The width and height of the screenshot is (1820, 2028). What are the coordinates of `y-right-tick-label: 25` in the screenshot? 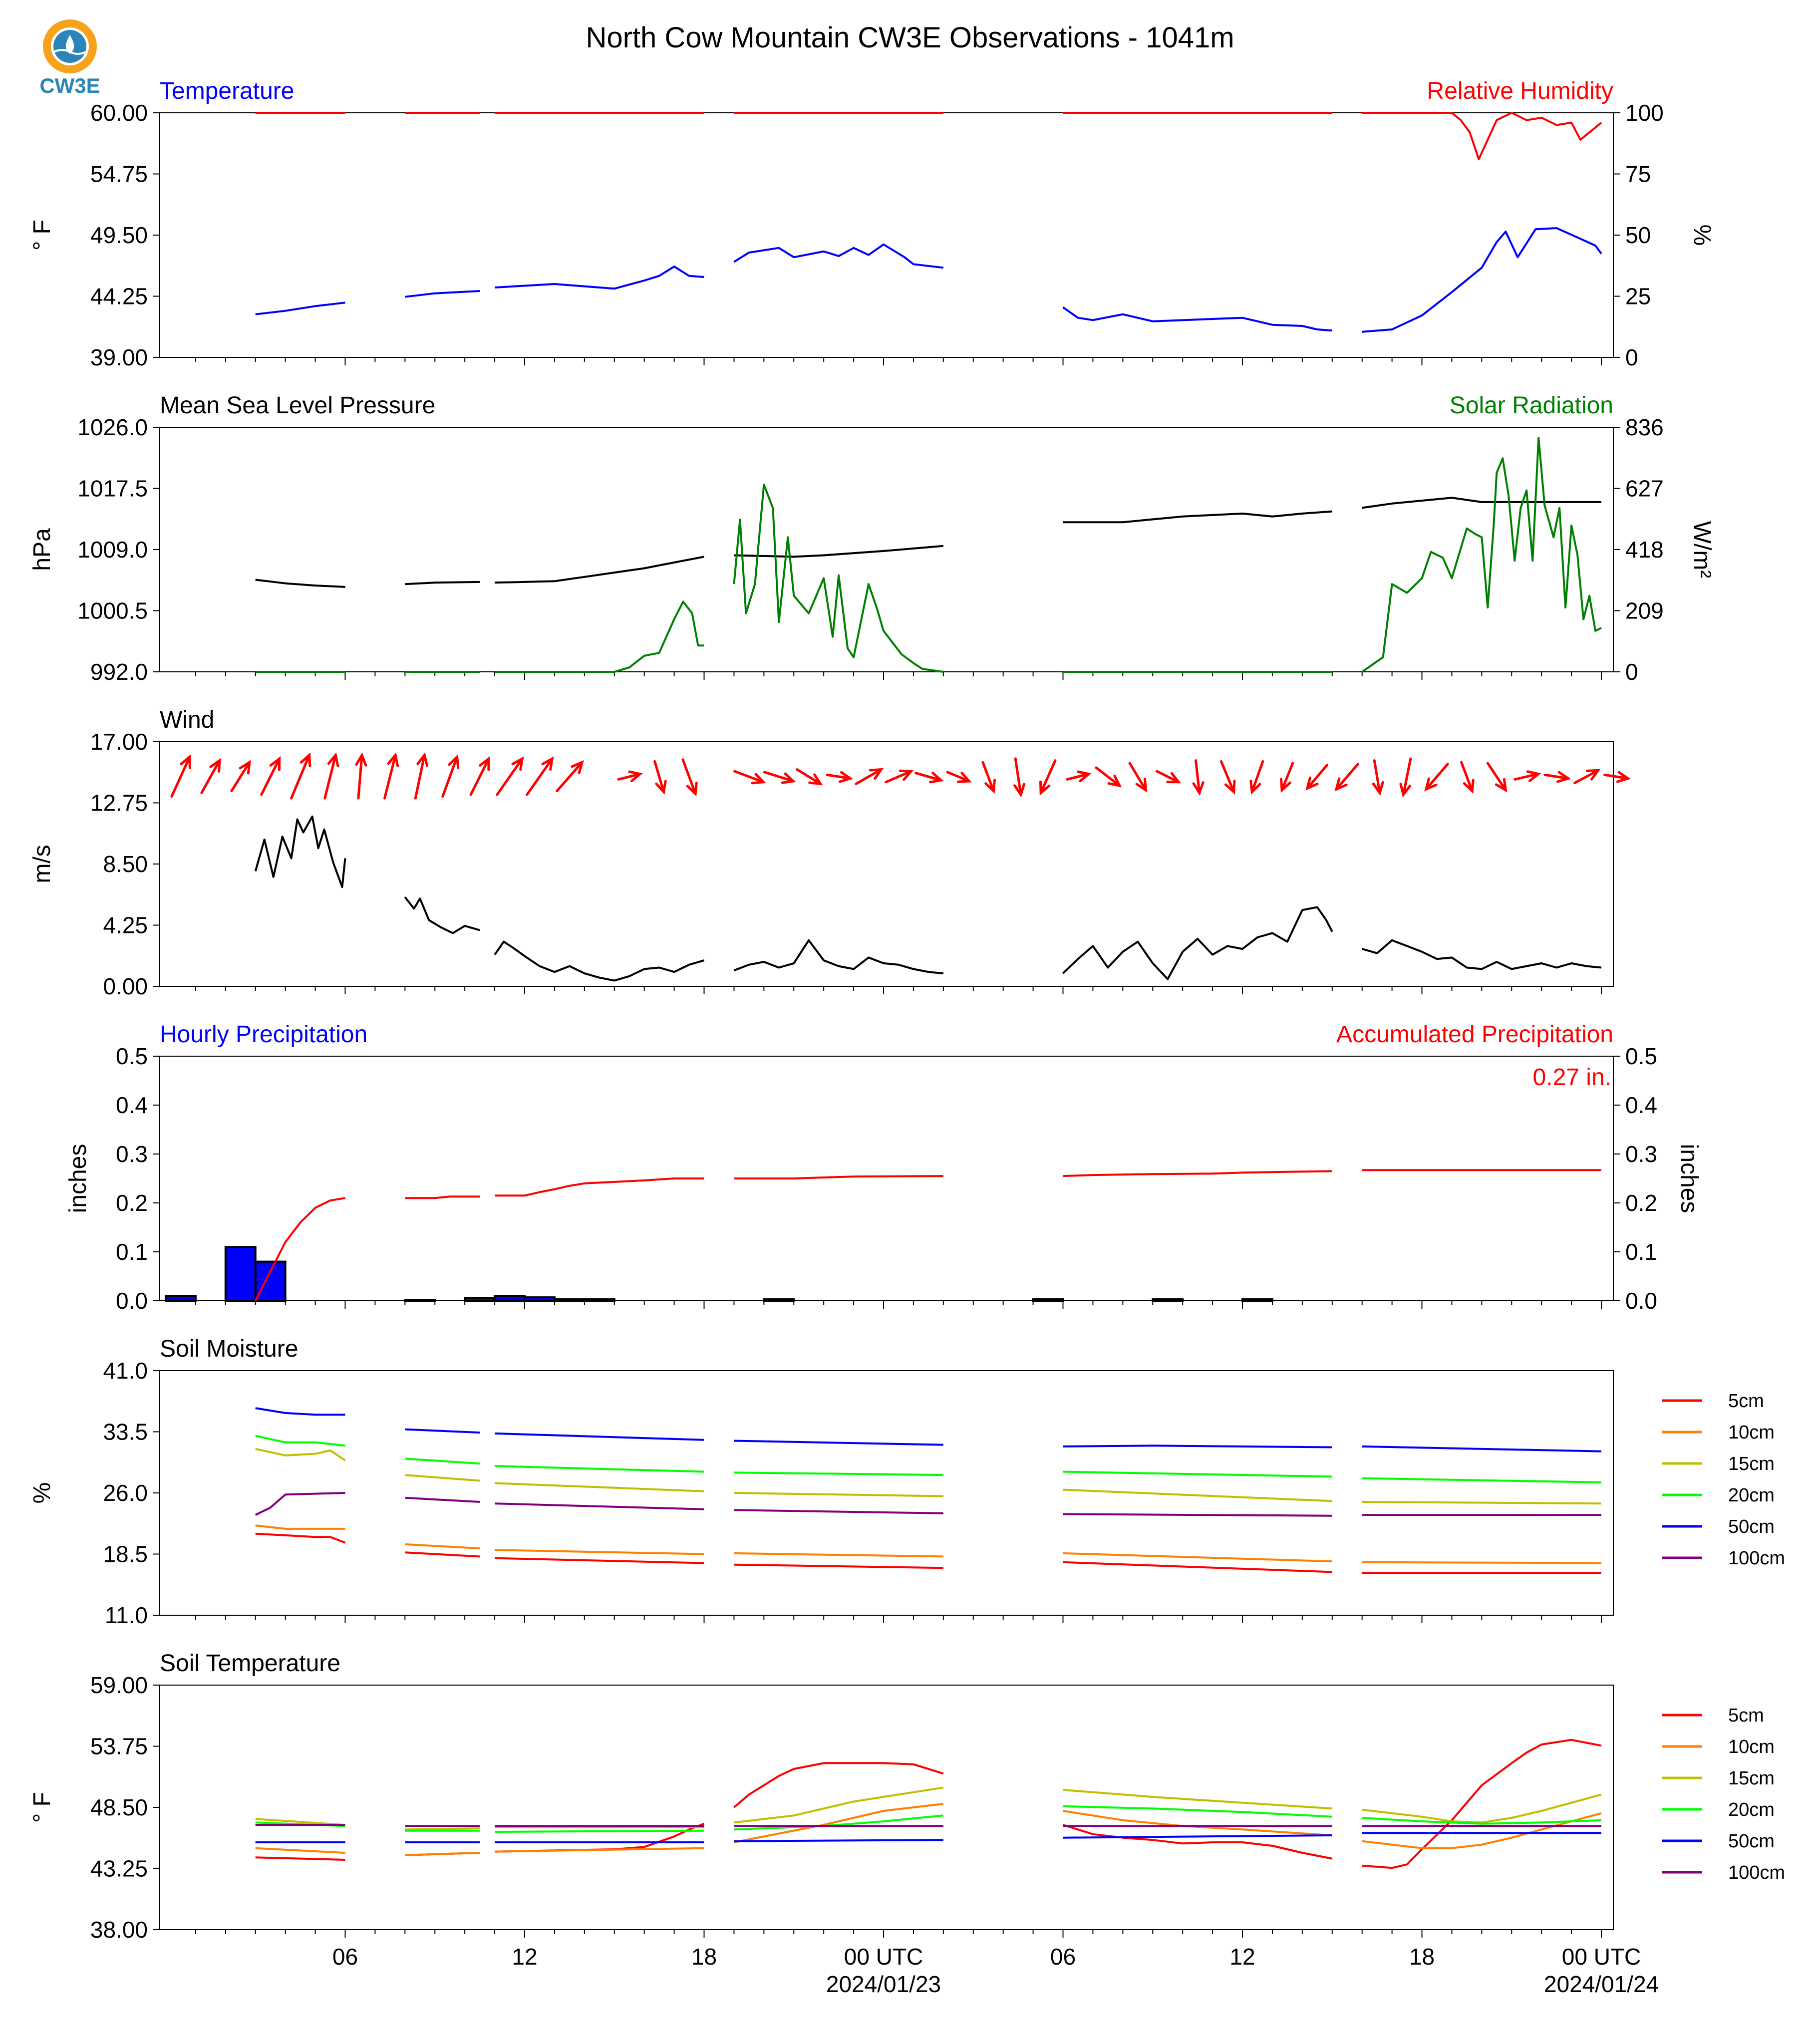 It's located at (1638, 296).